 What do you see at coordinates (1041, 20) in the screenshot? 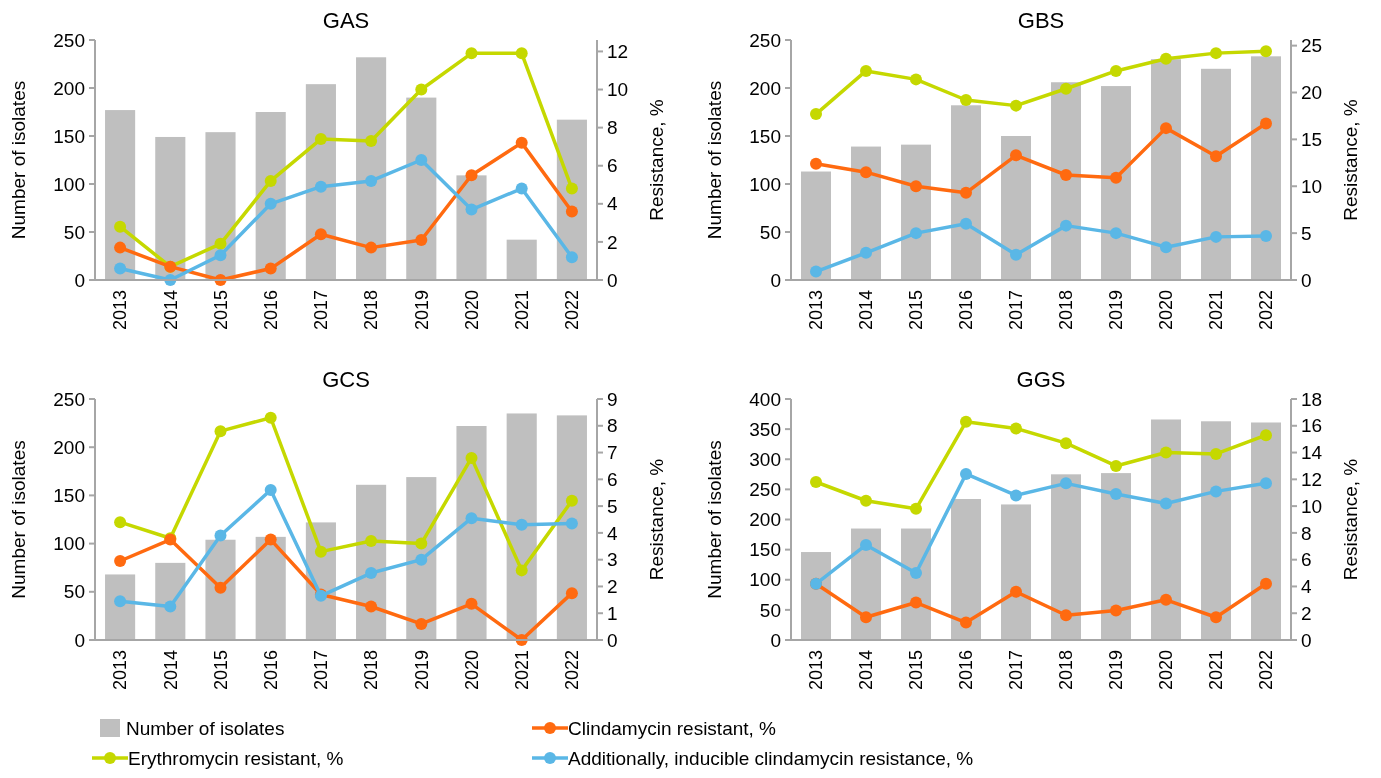
I see `chart-title: GBS` at bounding box center [1041, 20].